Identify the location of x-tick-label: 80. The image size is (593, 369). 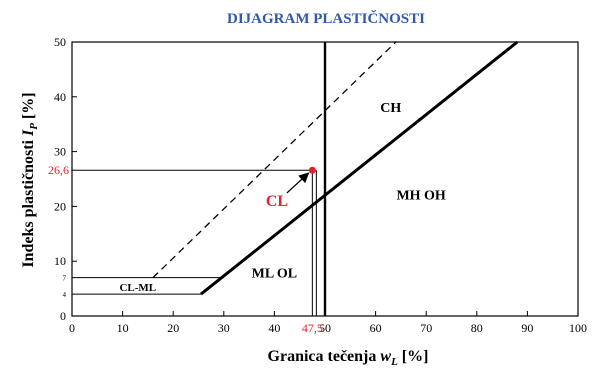
(477, 328).